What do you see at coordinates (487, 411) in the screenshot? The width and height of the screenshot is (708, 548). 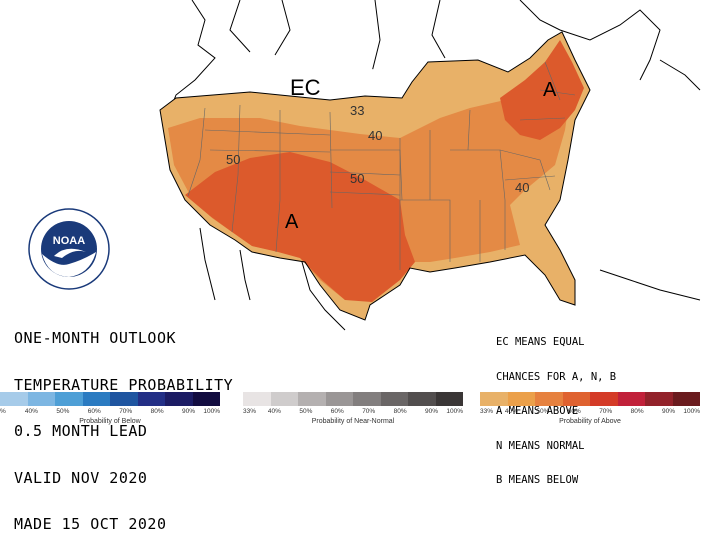 I see `legend-above-tick: 33%` at bounding box center [487, 411].